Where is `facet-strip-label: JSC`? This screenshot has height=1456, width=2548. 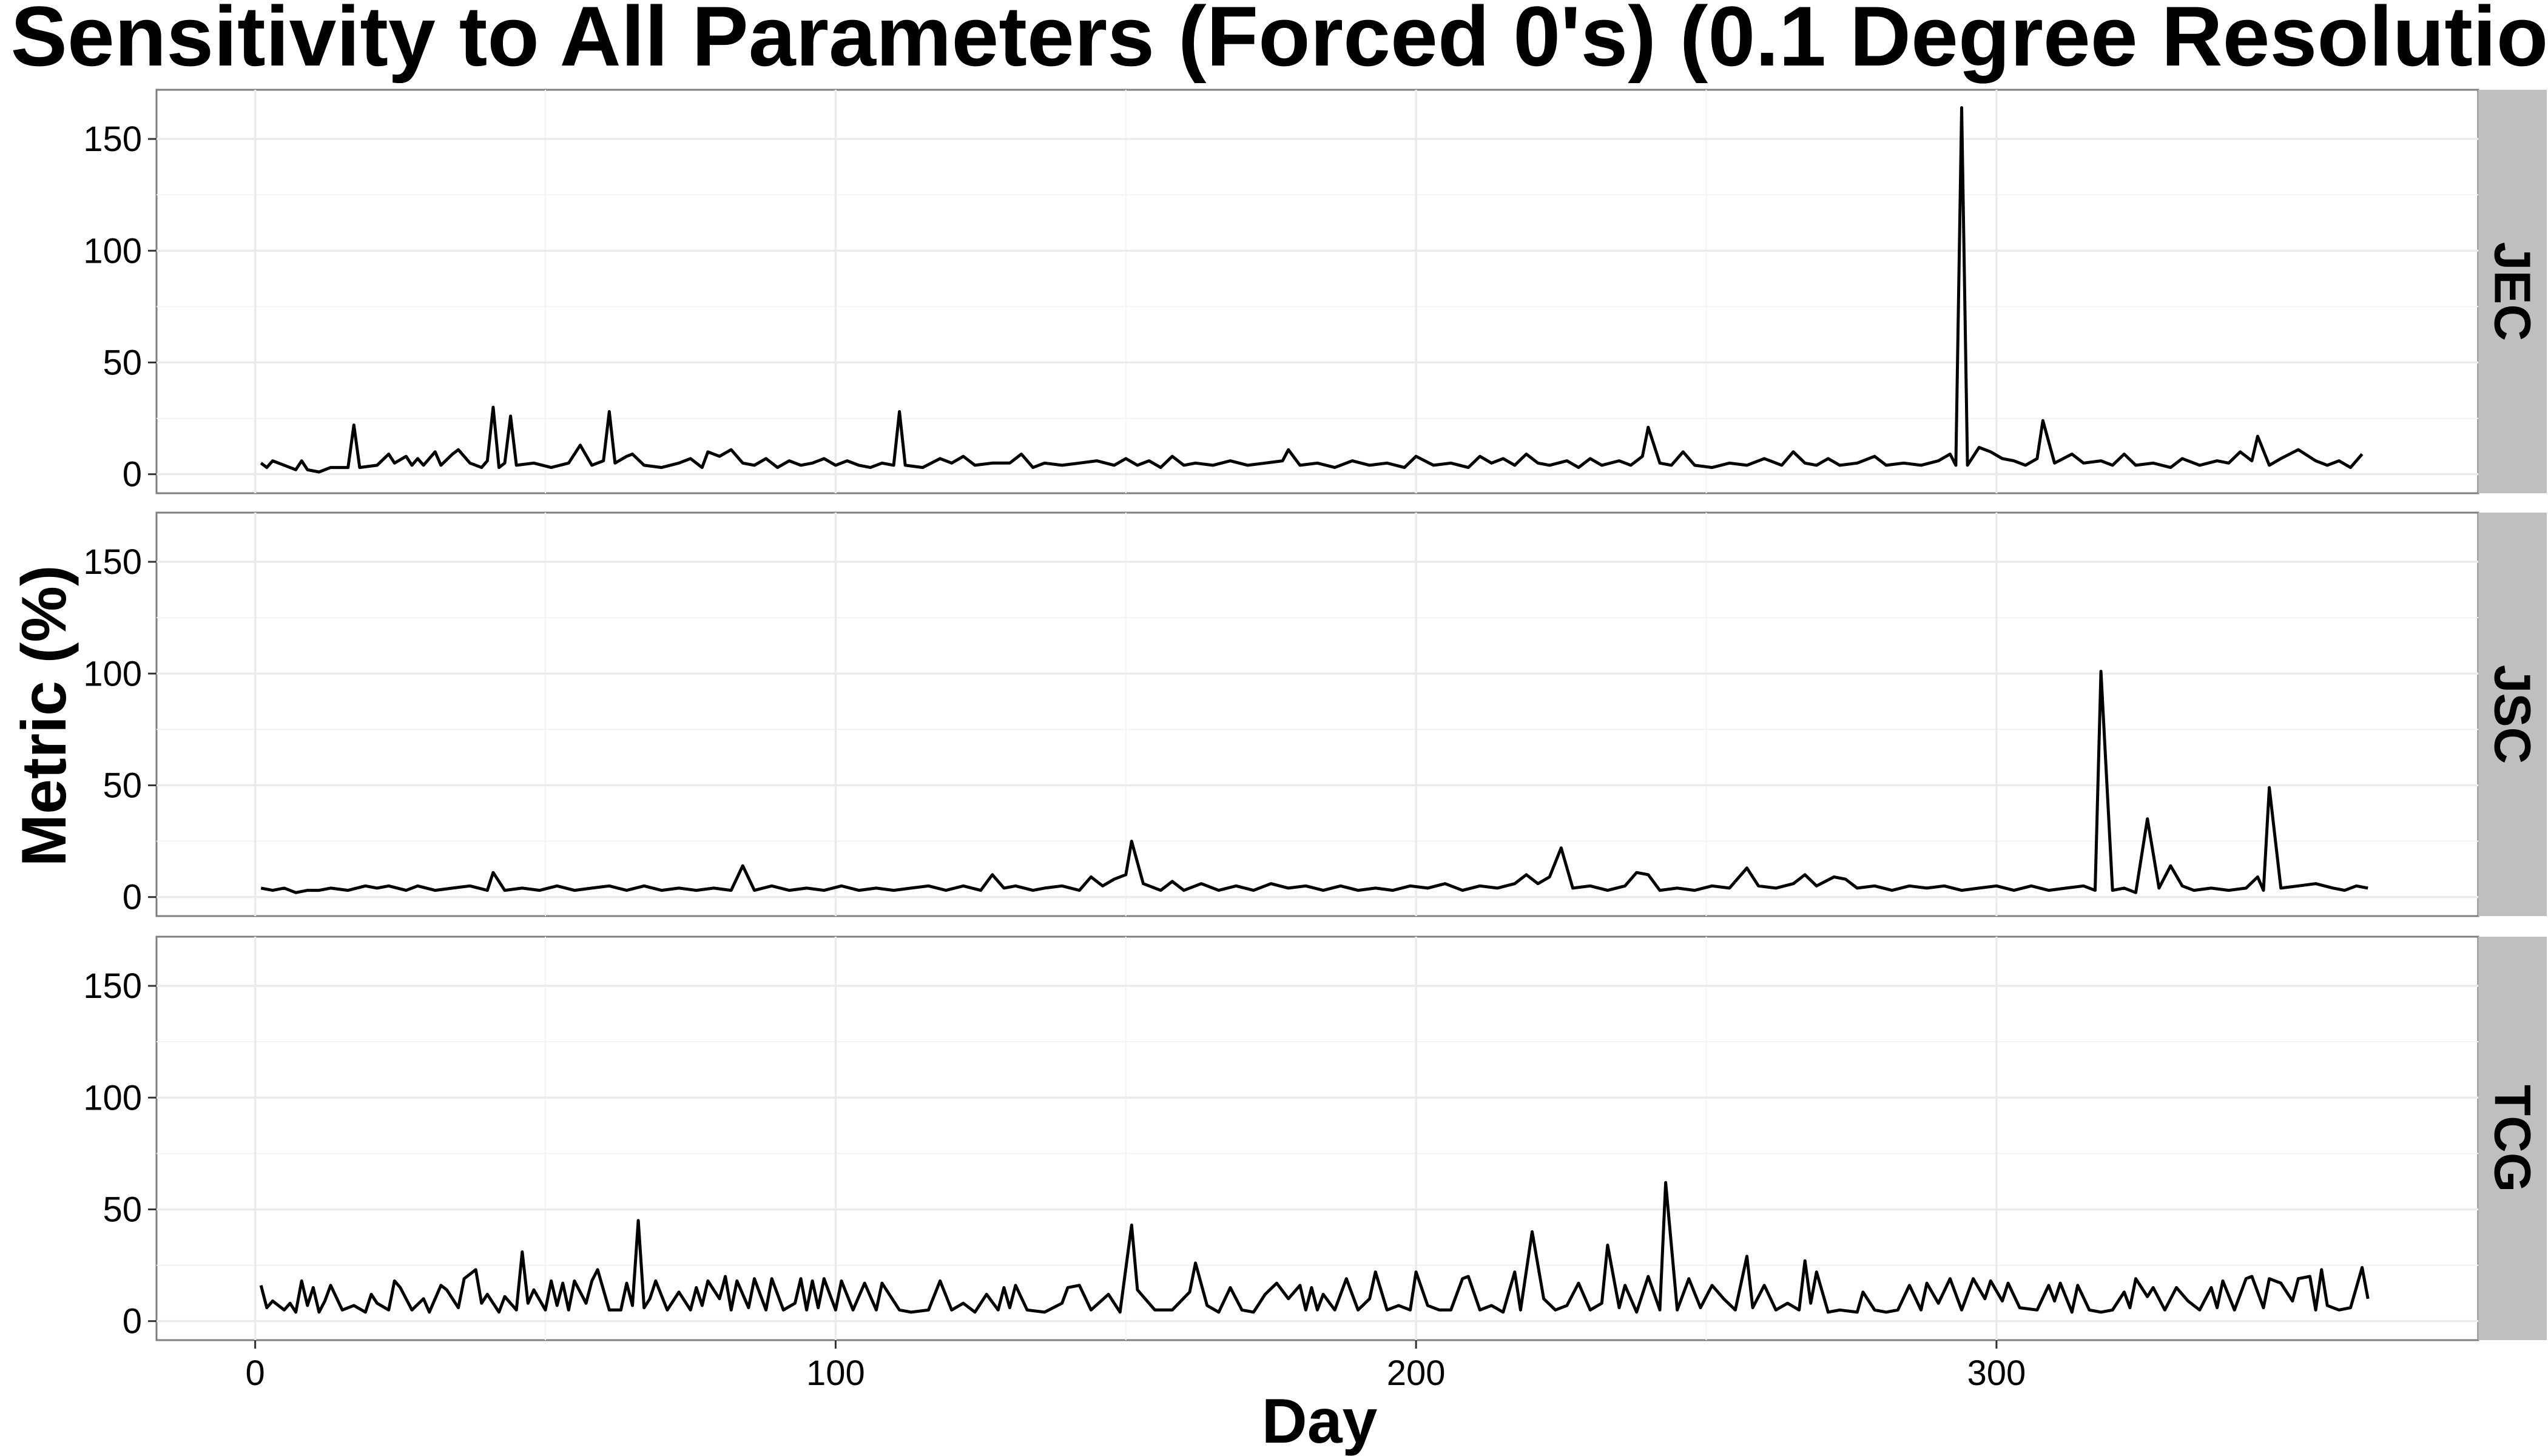
facet-strip-label: JSC is located at coordinates (2513, 714).